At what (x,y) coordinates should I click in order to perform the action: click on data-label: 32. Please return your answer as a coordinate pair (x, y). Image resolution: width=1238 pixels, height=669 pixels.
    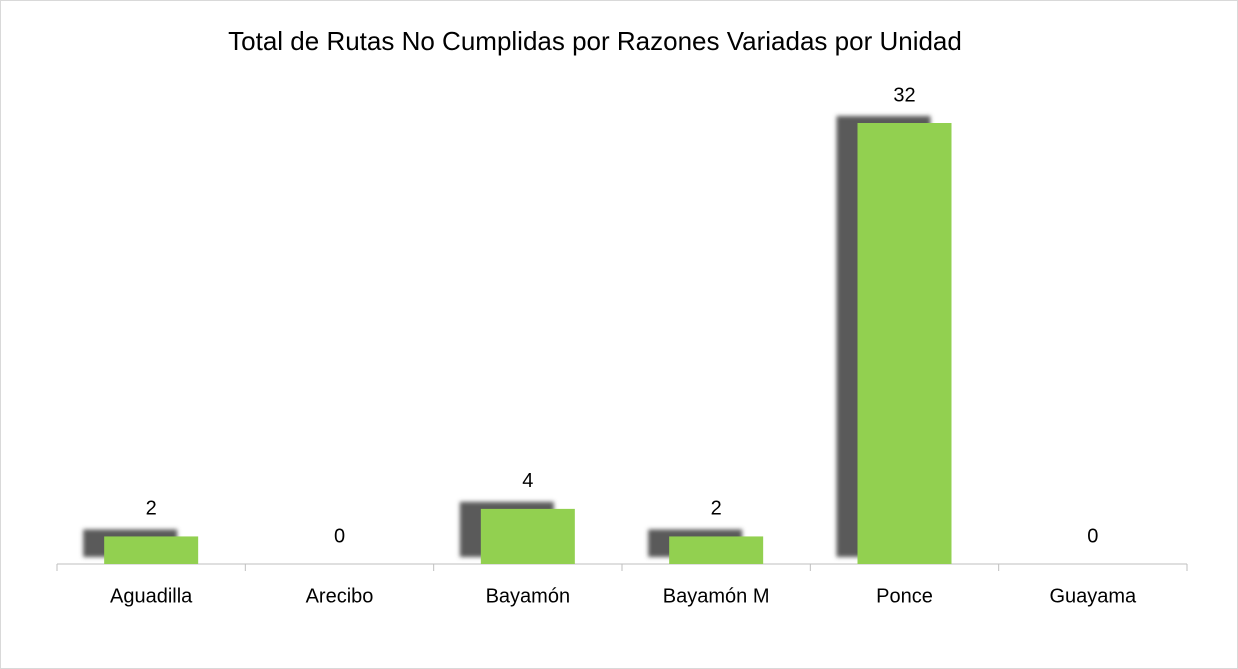
    Looking at the image, I should click on (904, 95).